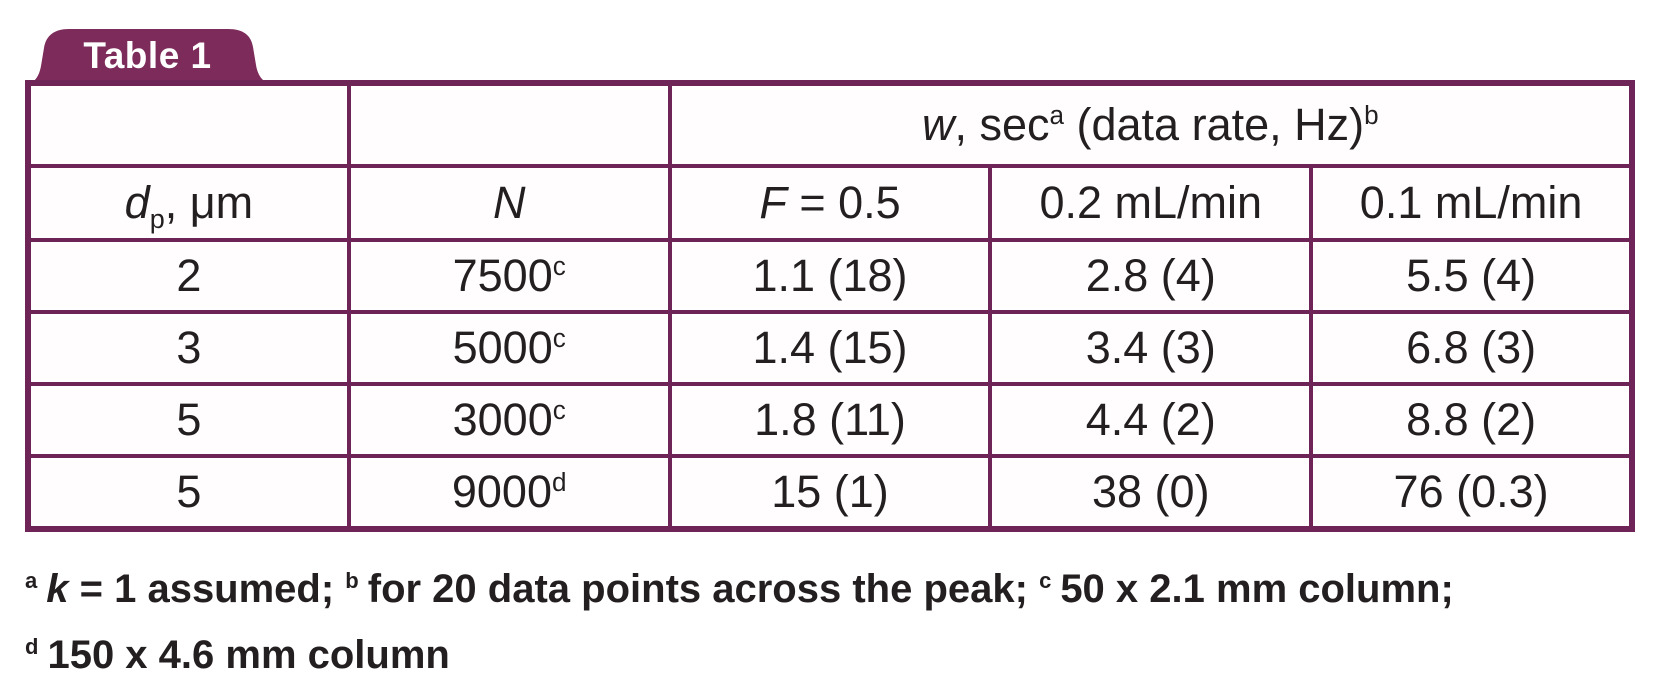 The image size is (1662, 693). Describe the element at coordinates (57, 589) in the screenshot. I see `k-symbol: k` at that location.